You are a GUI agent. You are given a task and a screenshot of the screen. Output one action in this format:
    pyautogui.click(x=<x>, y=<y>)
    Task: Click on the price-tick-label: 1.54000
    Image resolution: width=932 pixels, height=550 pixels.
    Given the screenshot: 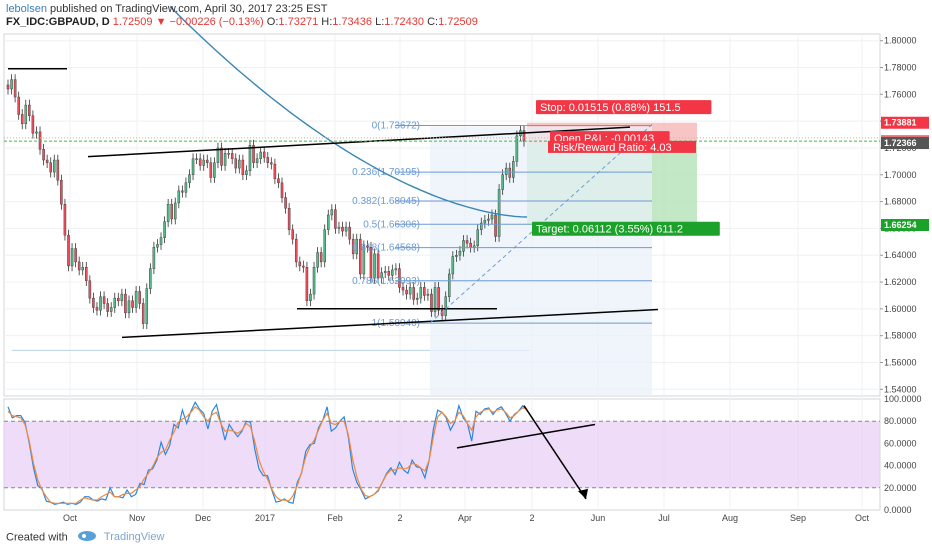 What is the action you would take?
    pyautogui.click(x=900, y=389)
    